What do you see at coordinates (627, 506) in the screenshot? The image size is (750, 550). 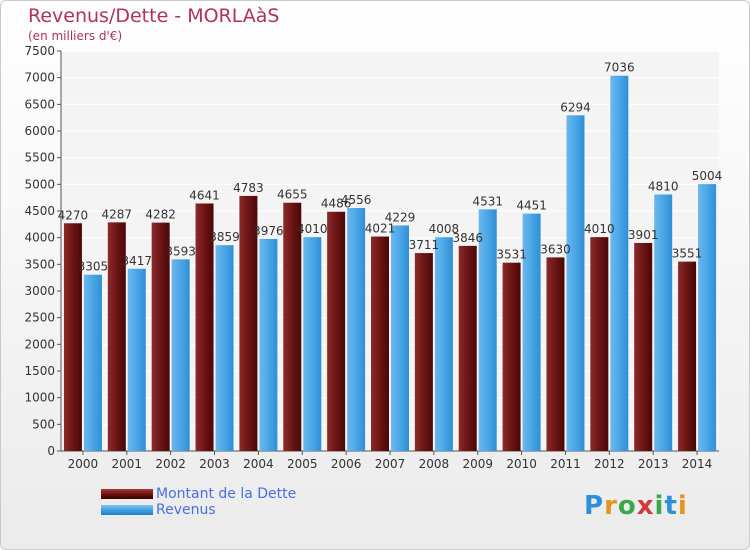 I see `logo-letter: o` at bounding box center [627, 506].